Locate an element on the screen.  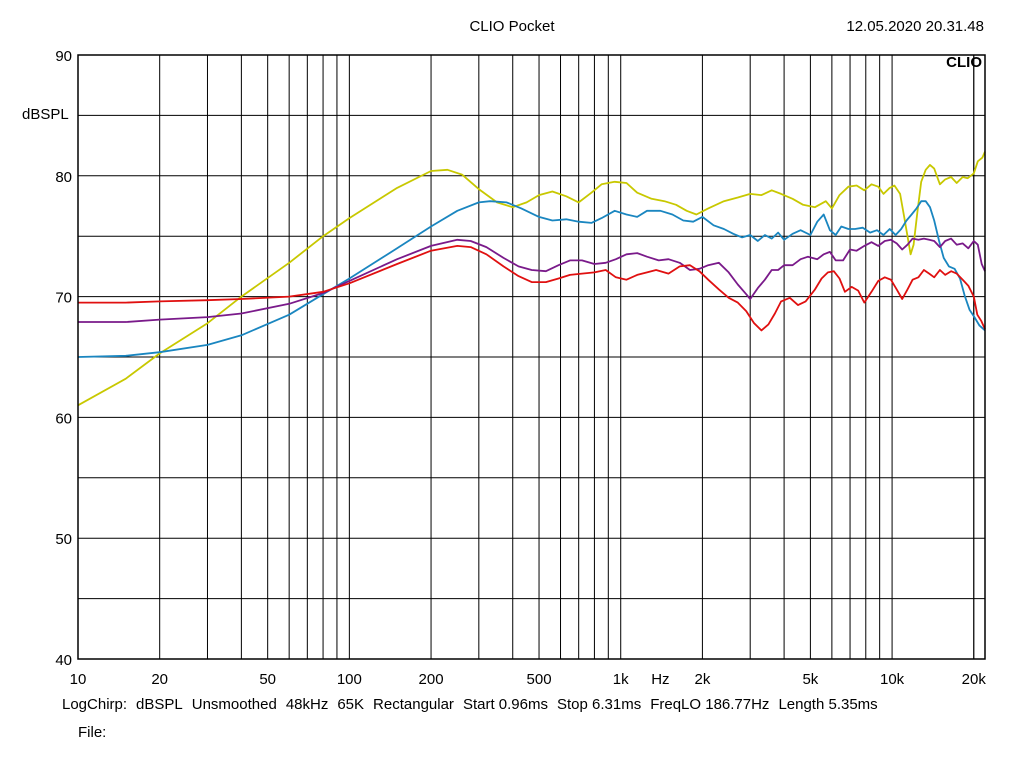
param-unit: dBSPL is located at coordinates (159, 704).